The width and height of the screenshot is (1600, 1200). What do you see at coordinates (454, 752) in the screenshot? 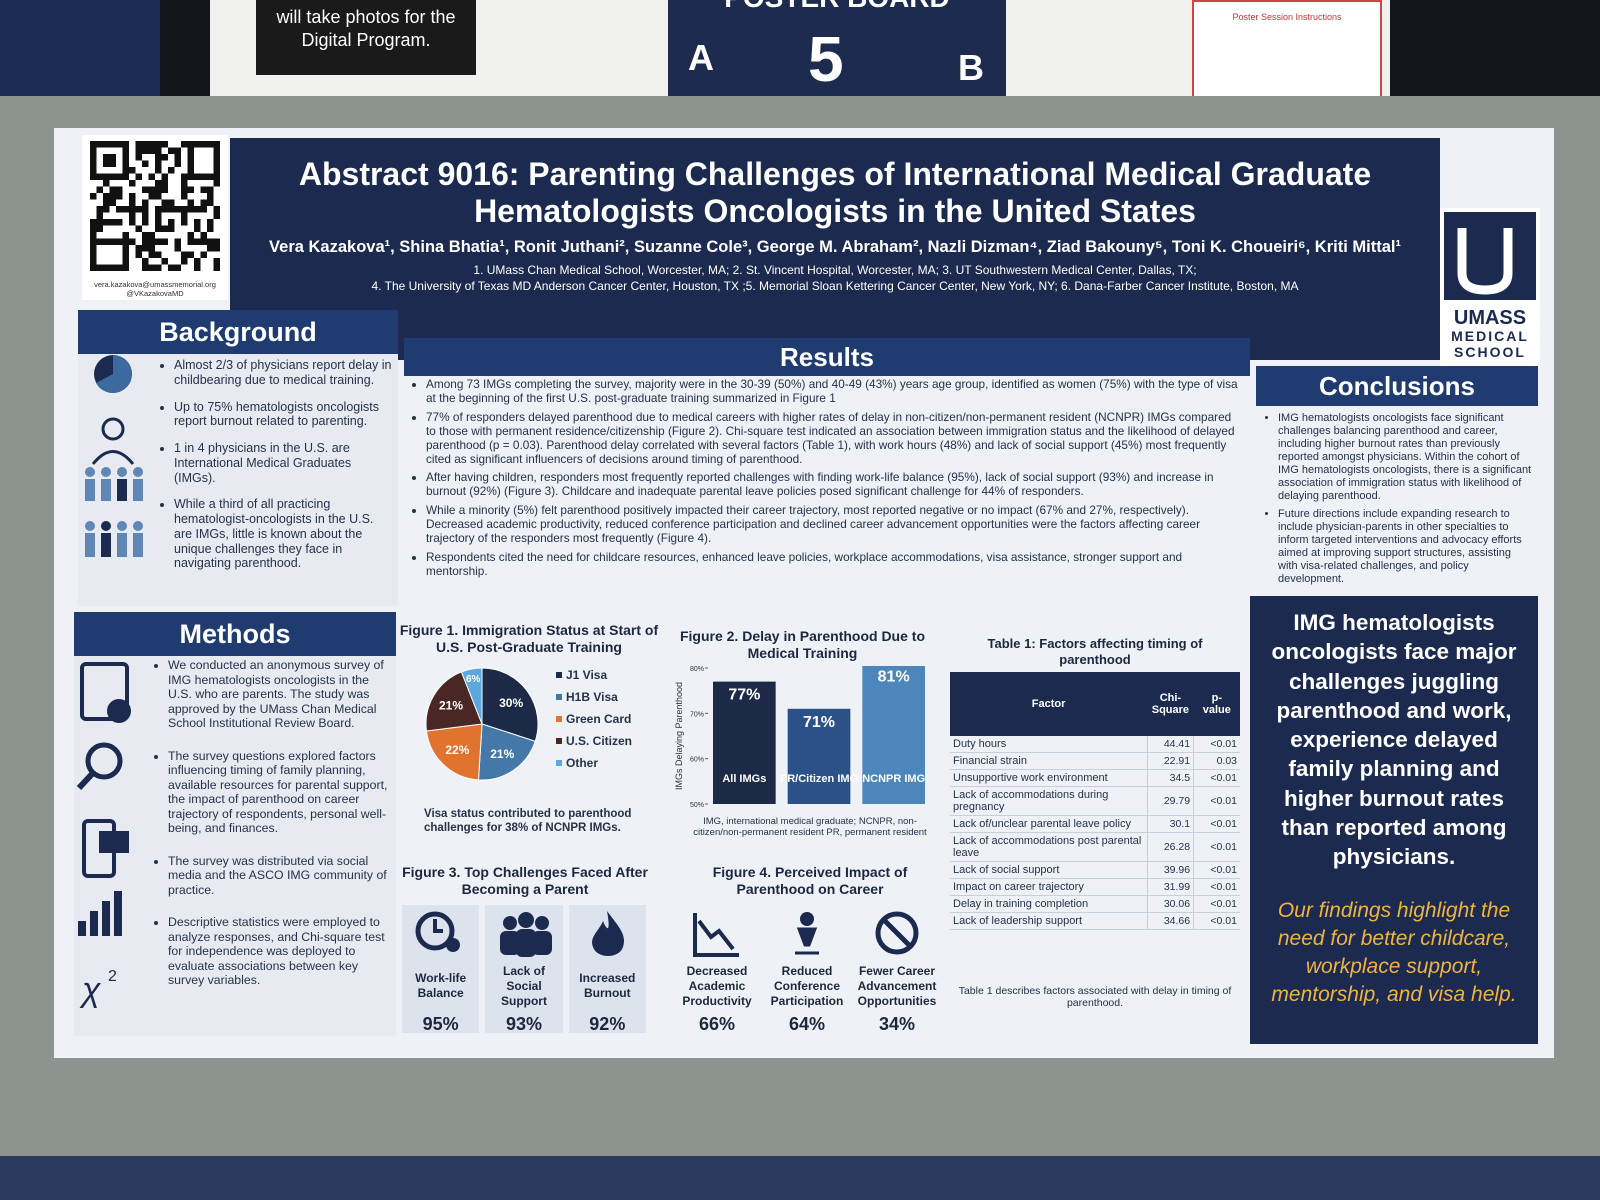
I see `pie-slice` at bounding box center [454, 752].